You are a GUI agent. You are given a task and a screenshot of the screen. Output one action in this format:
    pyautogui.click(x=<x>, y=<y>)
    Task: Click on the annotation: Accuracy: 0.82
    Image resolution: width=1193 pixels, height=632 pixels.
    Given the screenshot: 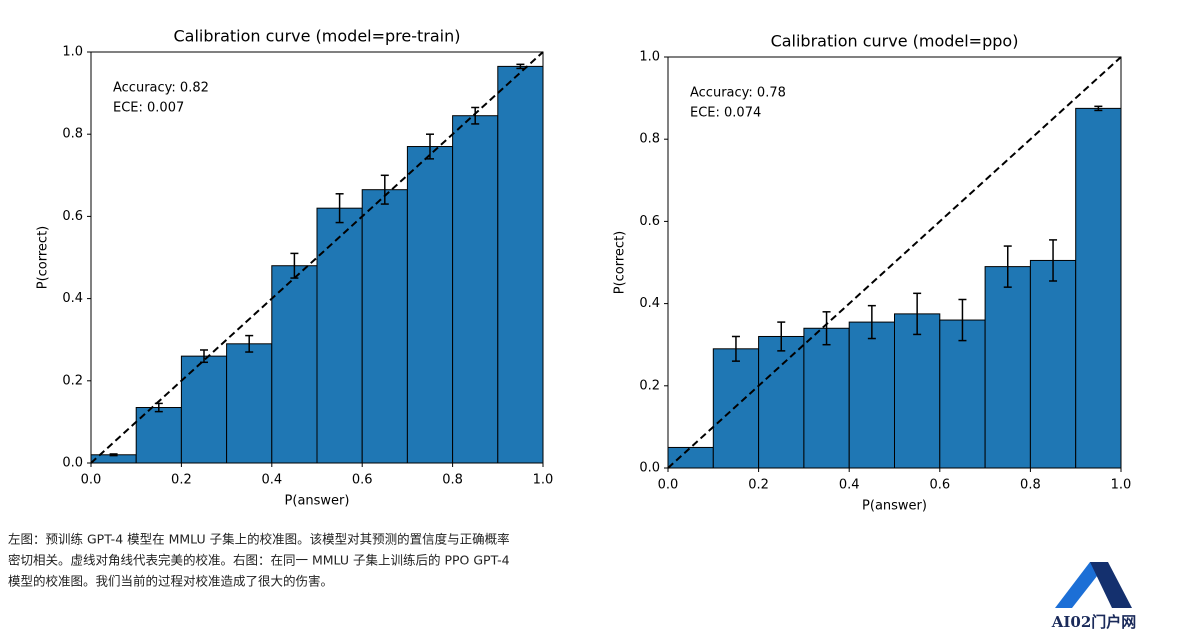 What is the action you would take?
    pyautogui.click(x=161, y=88)
    